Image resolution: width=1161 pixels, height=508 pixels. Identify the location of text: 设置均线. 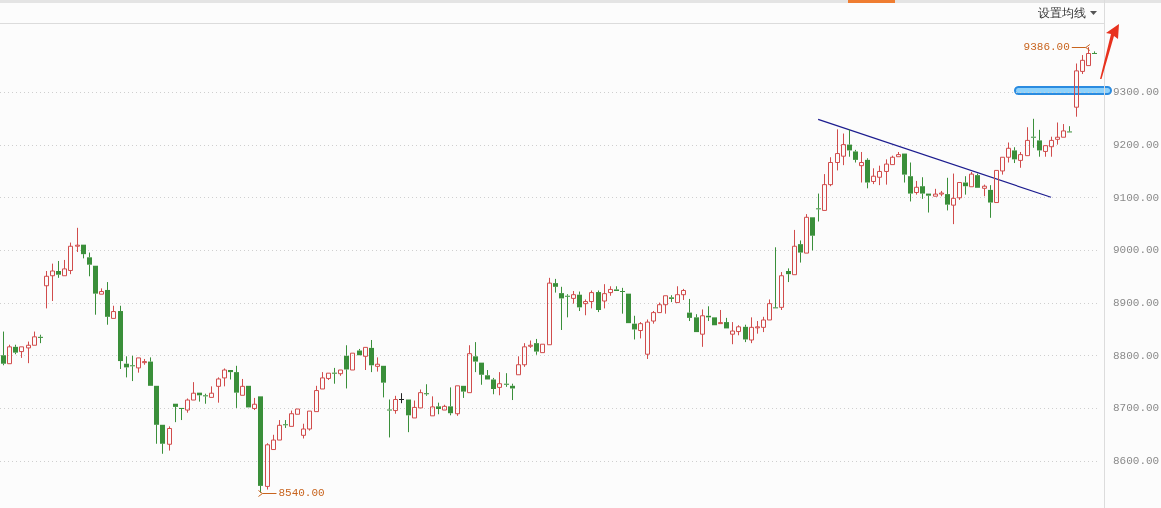
(1062, 13).